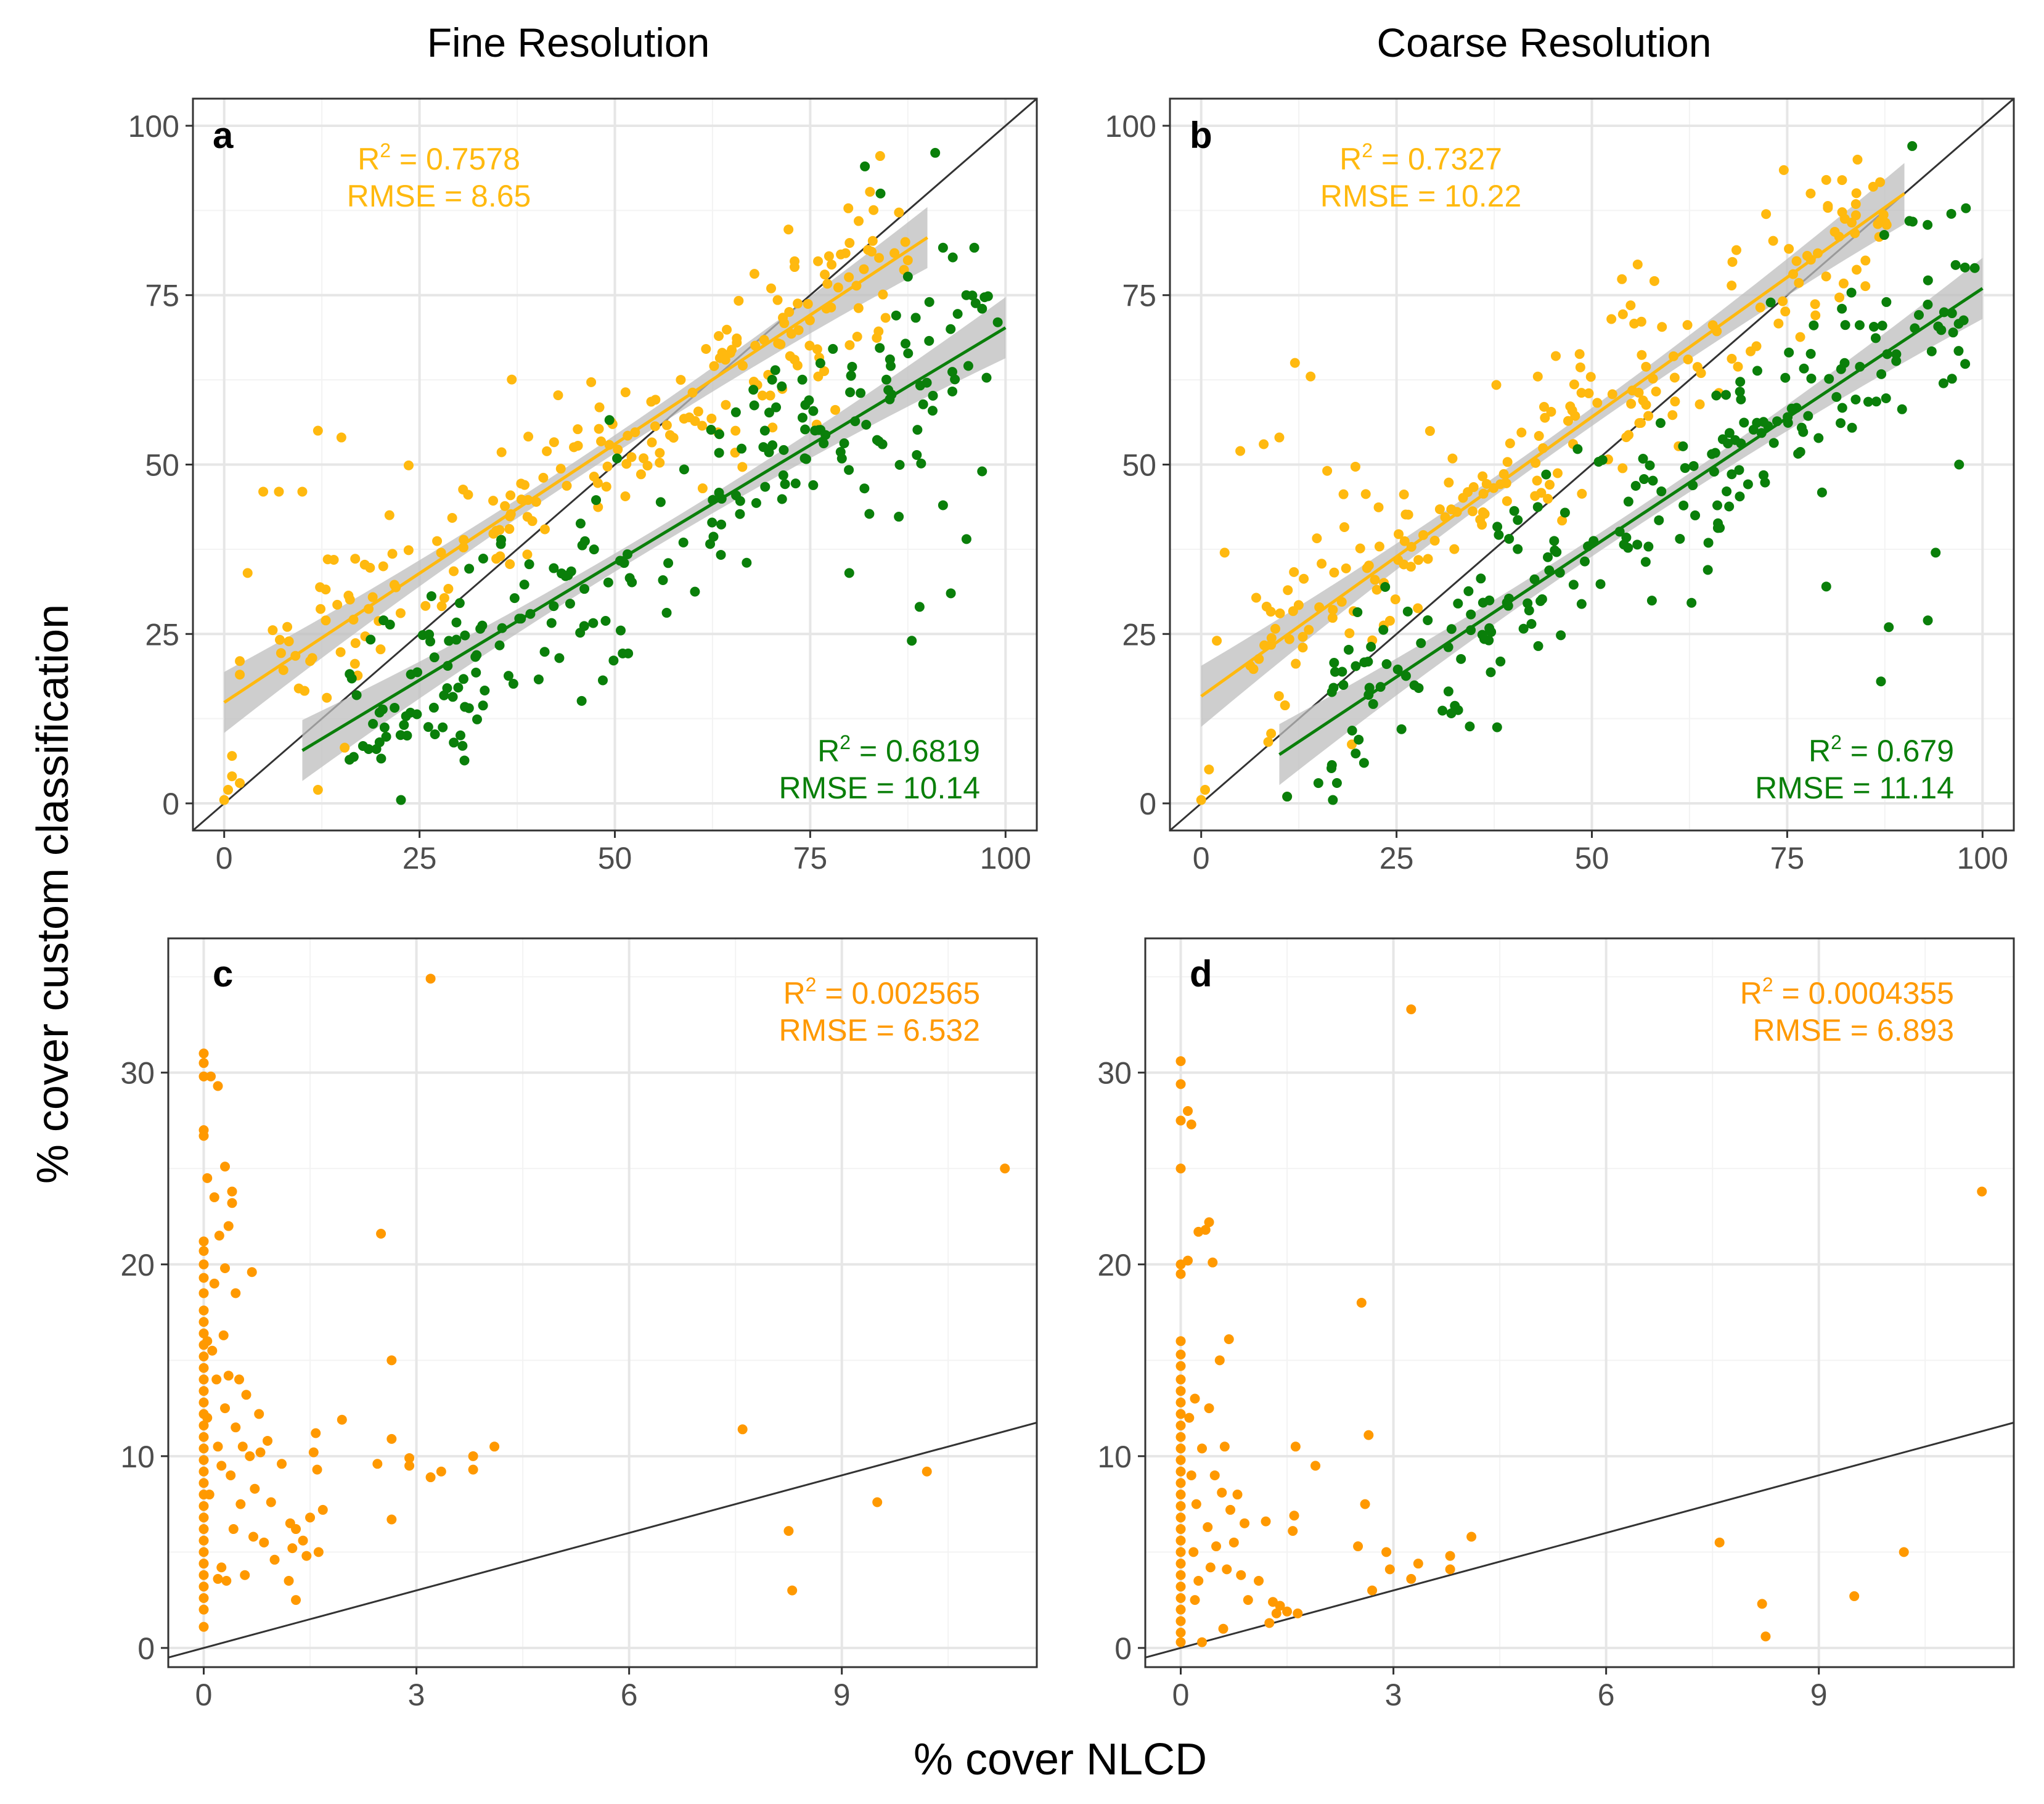  Describe the element at coordinates (575, 470) in the screenshot. I see `fit-line-yellow` at that location.